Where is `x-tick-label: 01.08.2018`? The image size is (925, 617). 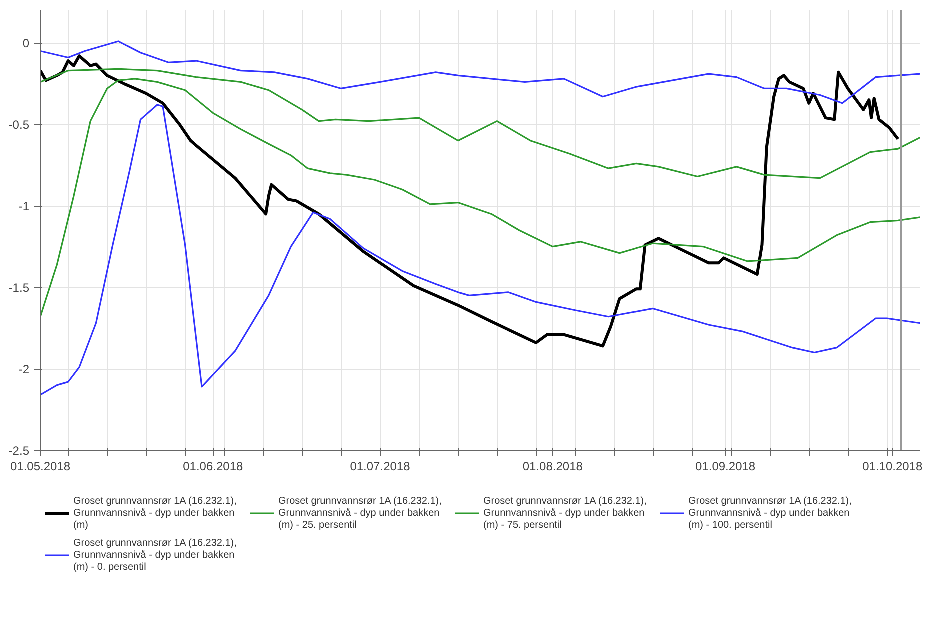
x-tick-label: 01.08.2018 is located at coordinates (553, 467).